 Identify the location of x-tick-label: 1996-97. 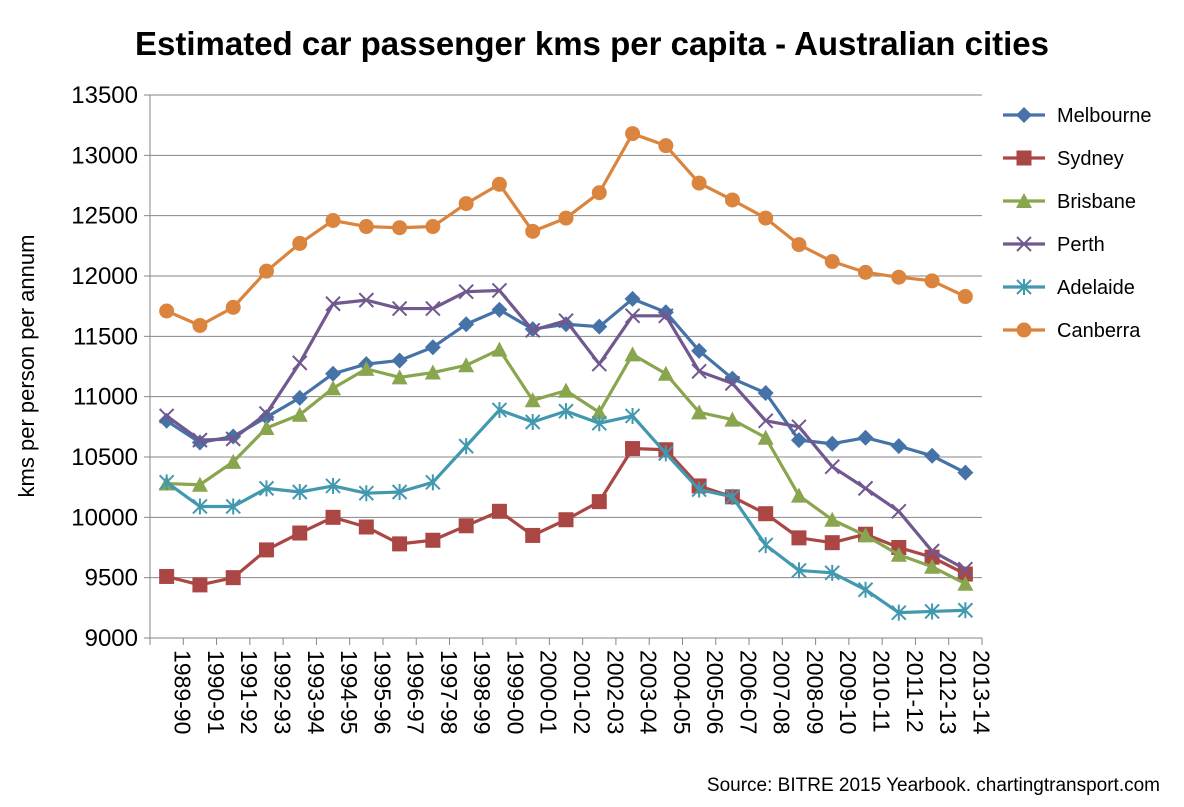
(416, 692).